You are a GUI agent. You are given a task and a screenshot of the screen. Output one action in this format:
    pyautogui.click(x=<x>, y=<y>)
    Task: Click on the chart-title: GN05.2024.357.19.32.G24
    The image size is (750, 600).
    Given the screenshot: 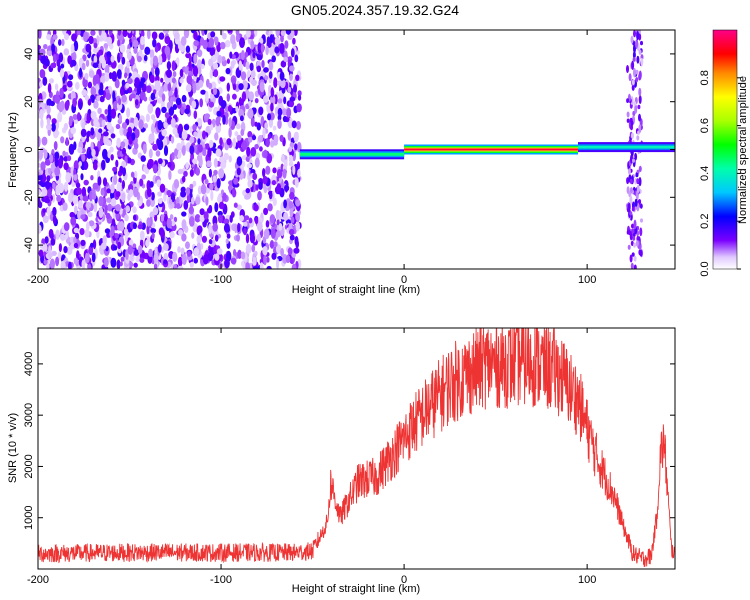 What is the action you would take?
    pyautogui.click(x=375, y=10)
    